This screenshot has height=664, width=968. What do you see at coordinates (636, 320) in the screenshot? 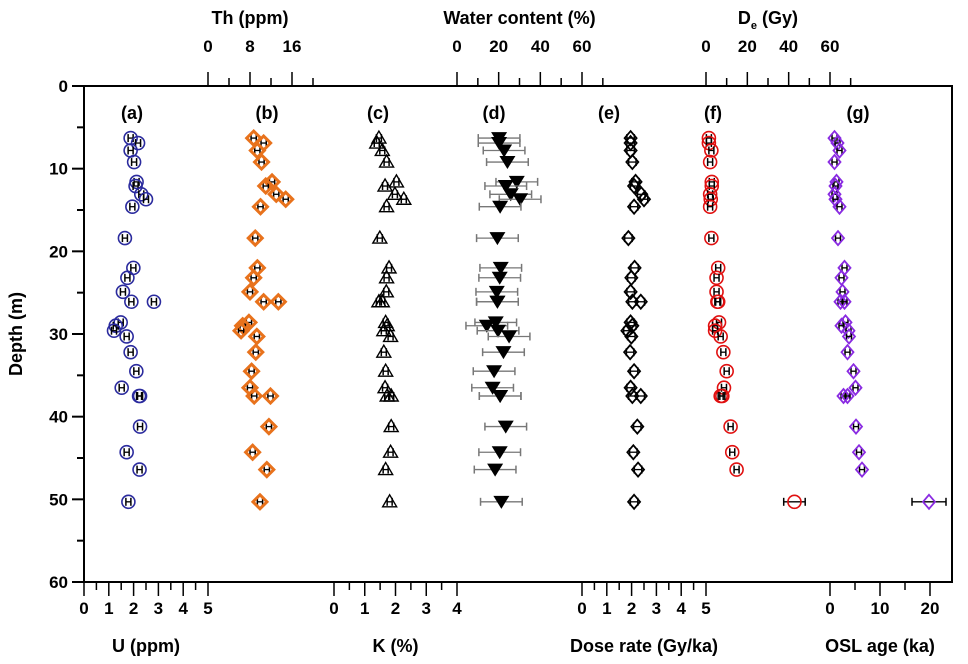
I see `series-dose` at bounding box center [636, 320].